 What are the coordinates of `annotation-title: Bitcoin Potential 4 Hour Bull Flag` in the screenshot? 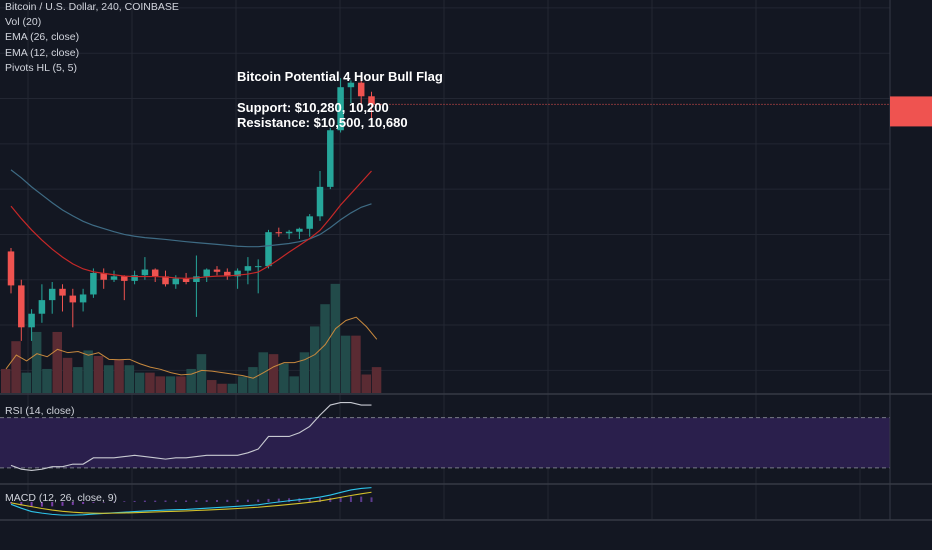 It's located at (340, 76).